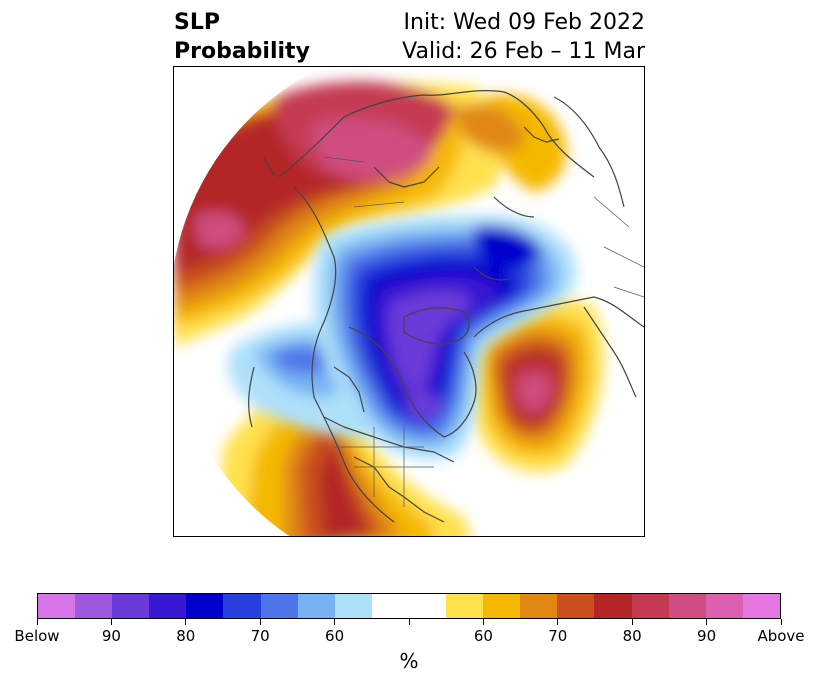 This screenshot has width=819, height=686. I want to click on valid-range: Valid: 26 Feb – 11 Mar, so click(523, 51).